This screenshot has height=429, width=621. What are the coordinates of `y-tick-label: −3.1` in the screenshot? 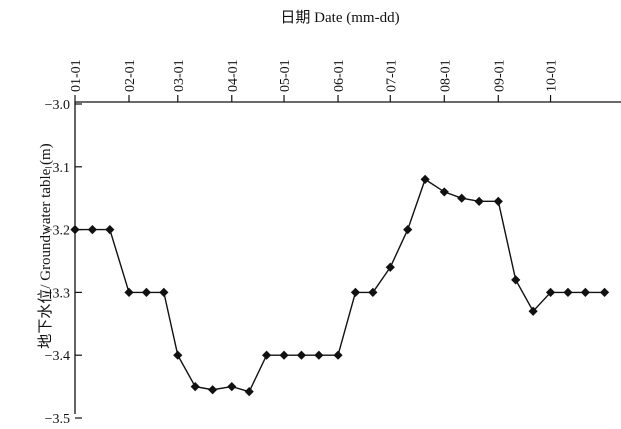 It's located at (57, 168).